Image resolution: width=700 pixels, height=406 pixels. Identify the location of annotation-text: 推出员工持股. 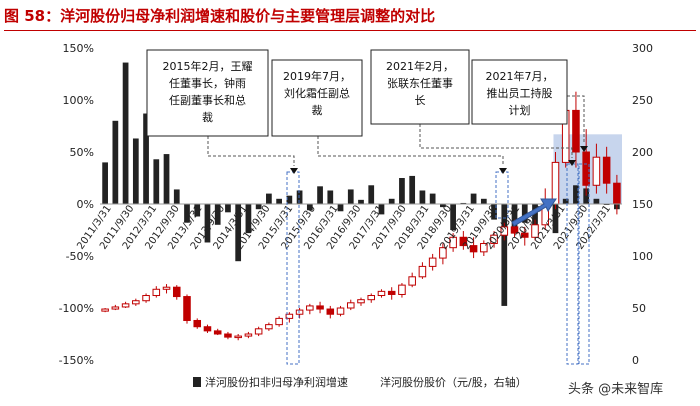
(520, 93).